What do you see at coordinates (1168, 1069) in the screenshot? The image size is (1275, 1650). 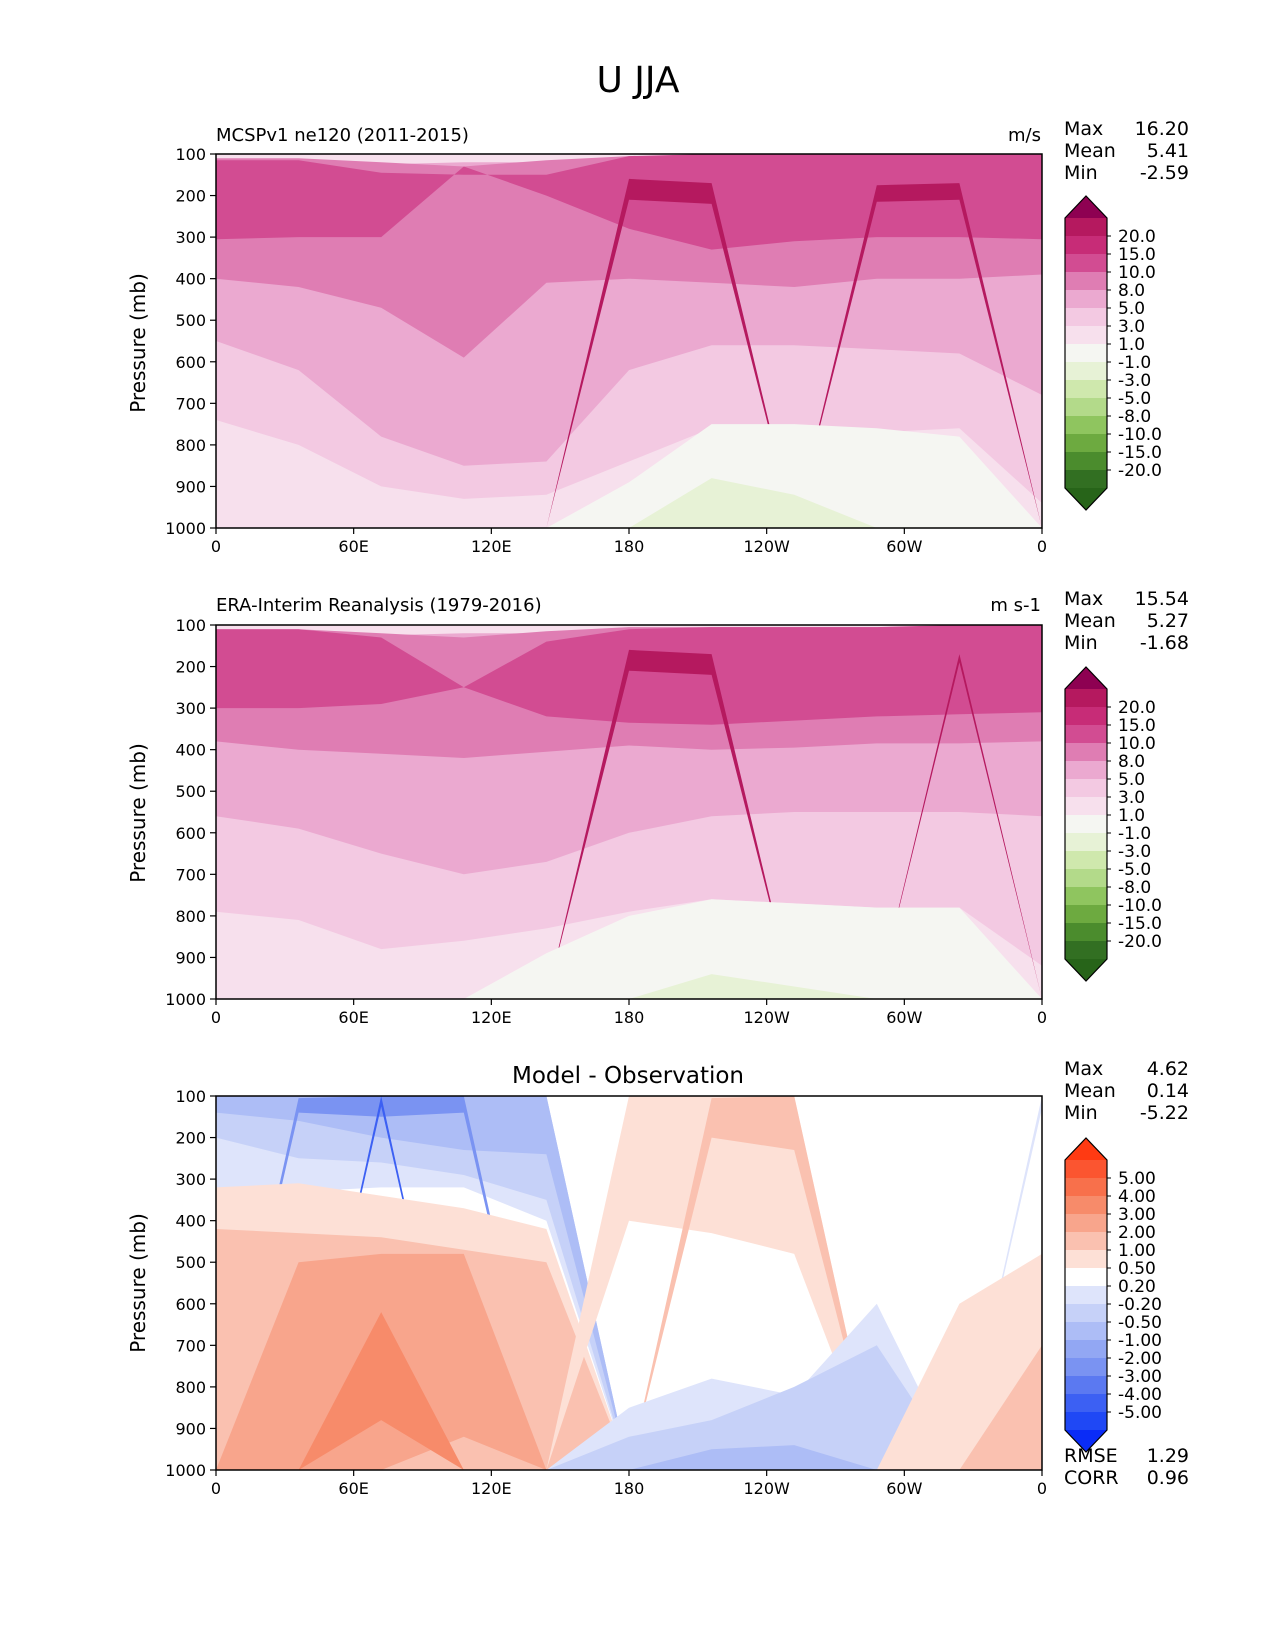 I see `stat-max-value: 4.62` at bounding box center [1168, 1069].